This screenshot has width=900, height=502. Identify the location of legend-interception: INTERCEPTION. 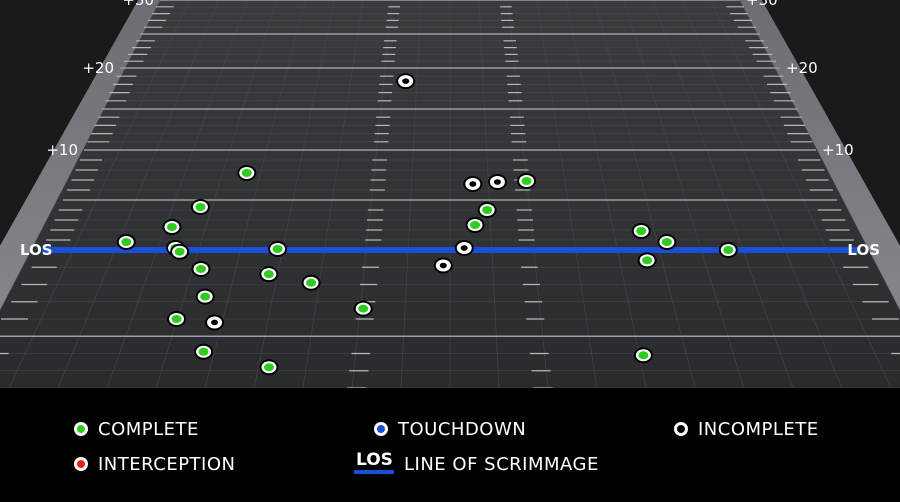
(154, 464).